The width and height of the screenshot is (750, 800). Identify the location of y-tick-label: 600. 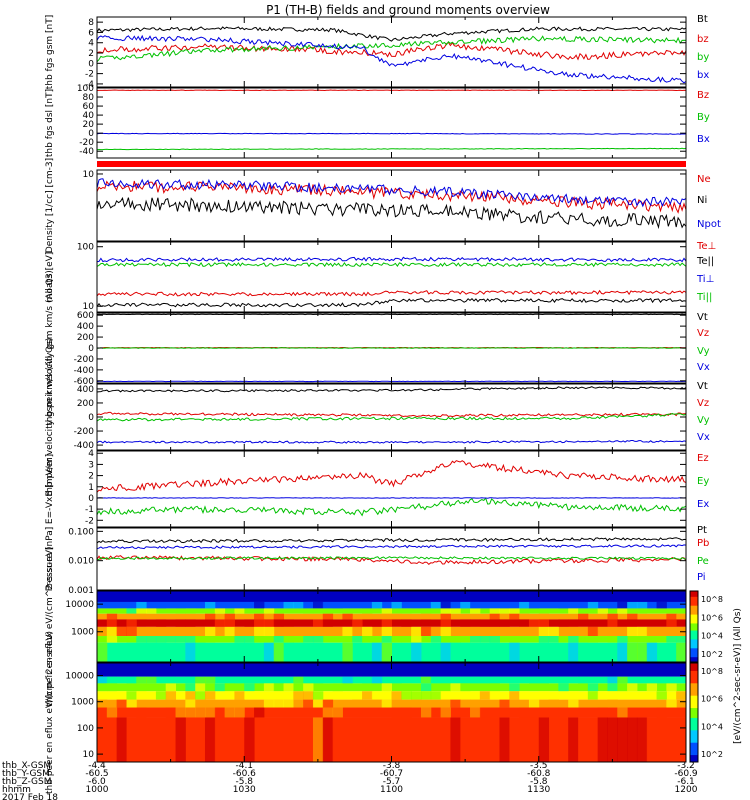
(85, 316).